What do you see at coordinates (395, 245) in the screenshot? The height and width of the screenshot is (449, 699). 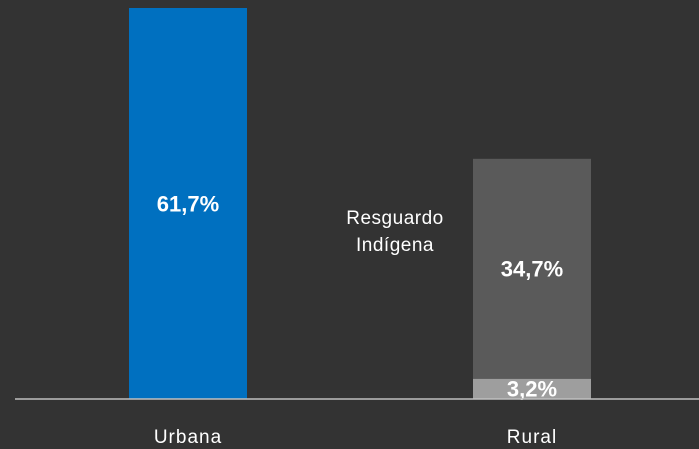 I see `annotation: Indígena` at bounding box center [395, 245].